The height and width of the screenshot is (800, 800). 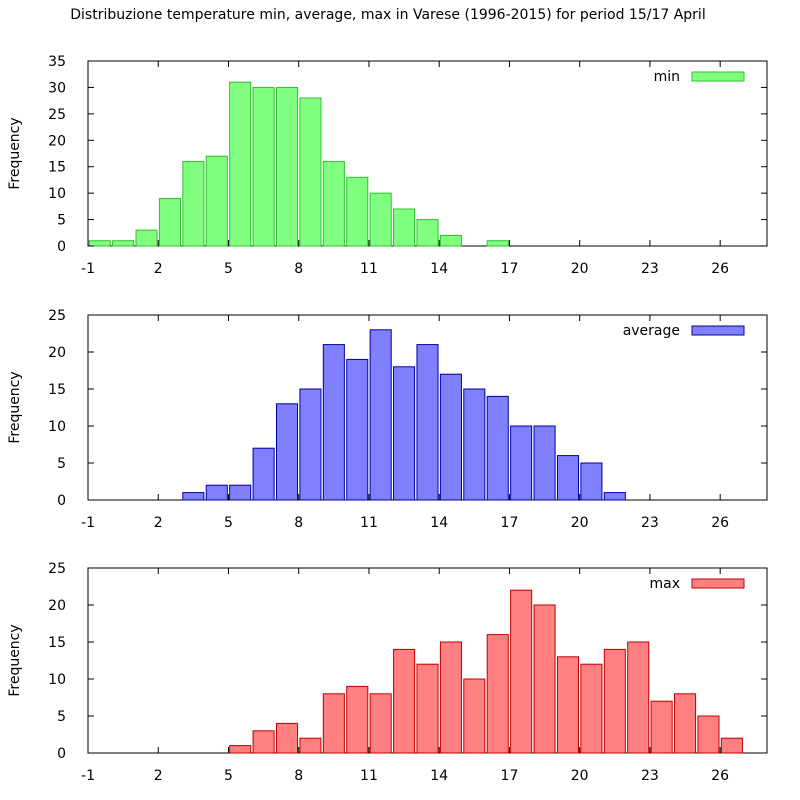 I want to click on min-ytick-label: 10, so click(x=57, y=194).